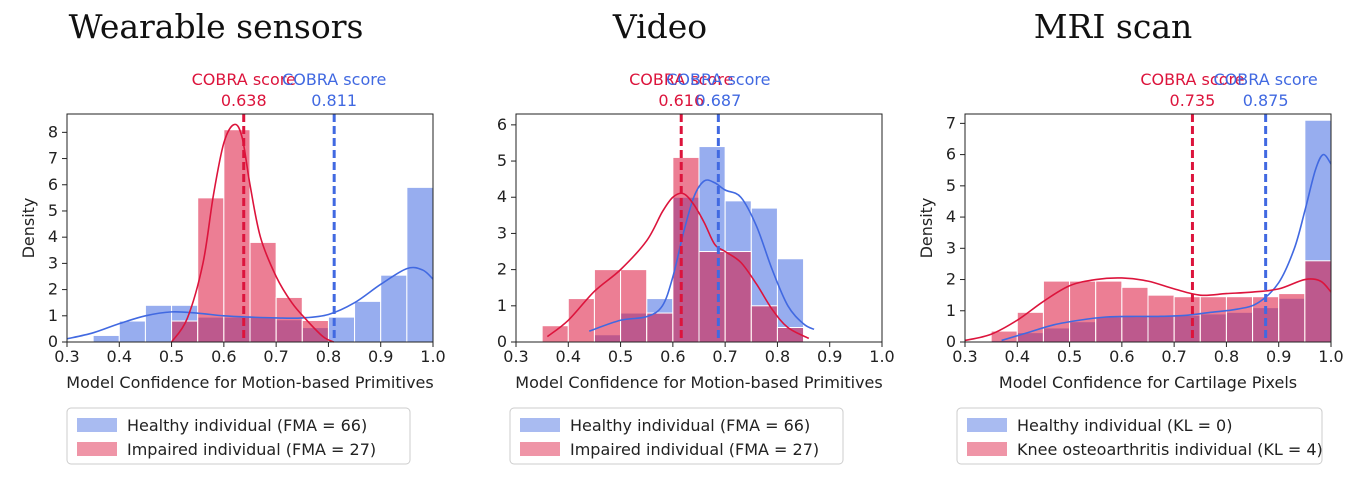  I want to click on legend-label: Healthy individual (KL = 0), so click(1124, 425).